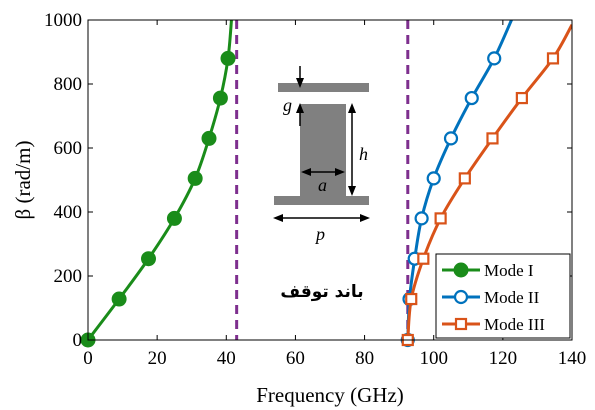 Image resolution: width=595 pixels, height=410 pixels. Describe the element at coordinates (363, 154) in the screenshot. I see `inset-label-h: h` at that location.